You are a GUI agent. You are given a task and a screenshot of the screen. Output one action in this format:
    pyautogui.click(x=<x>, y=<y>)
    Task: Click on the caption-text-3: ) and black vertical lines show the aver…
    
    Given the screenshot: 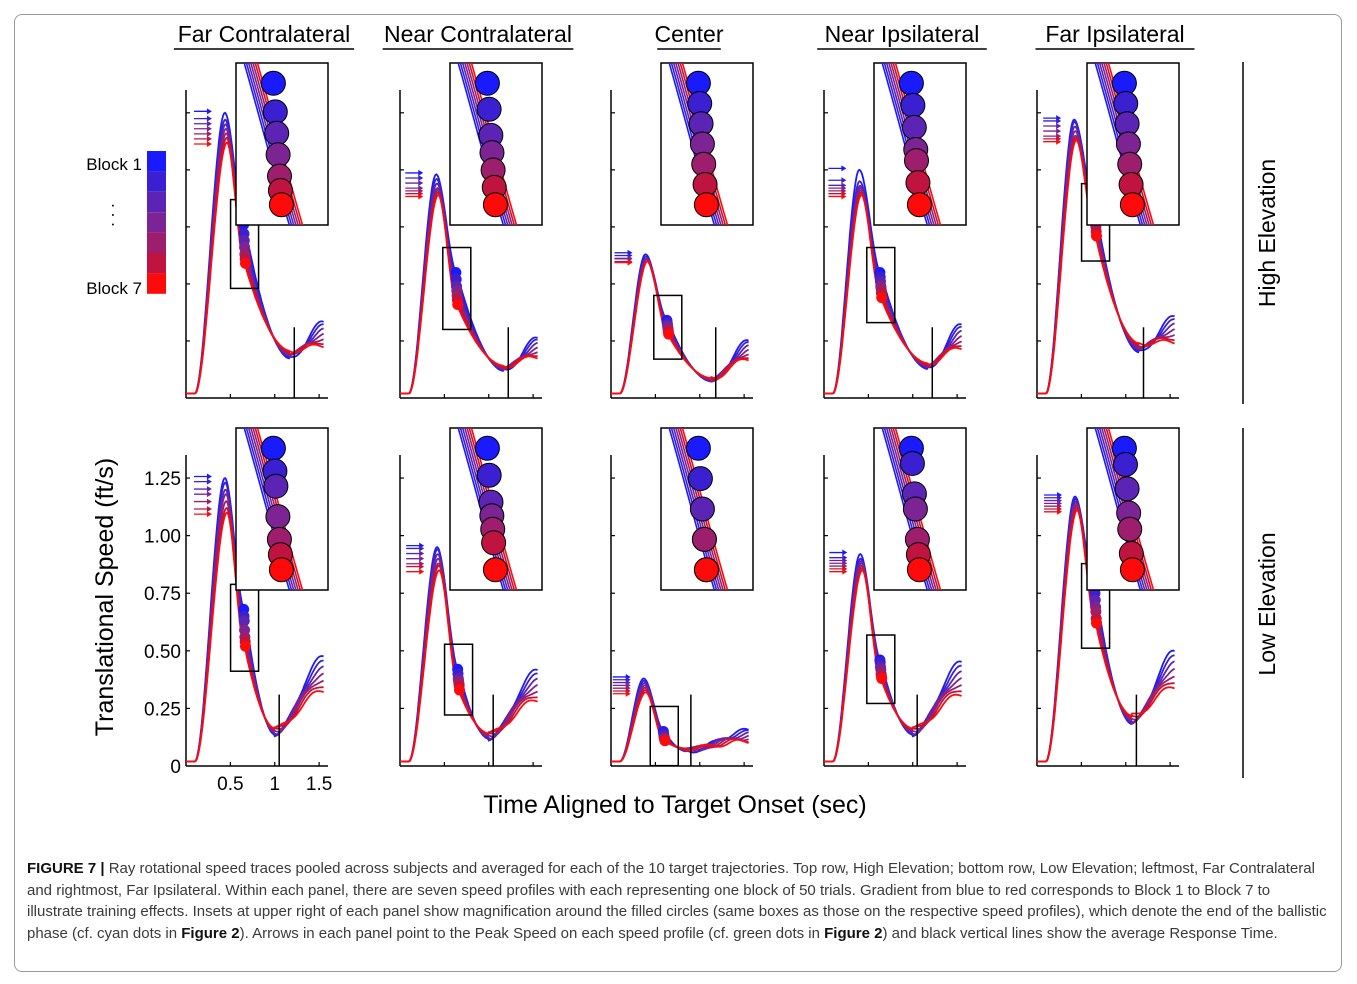 What is the action you would take?
    pyautogui.click(x=1080, y=933)
    